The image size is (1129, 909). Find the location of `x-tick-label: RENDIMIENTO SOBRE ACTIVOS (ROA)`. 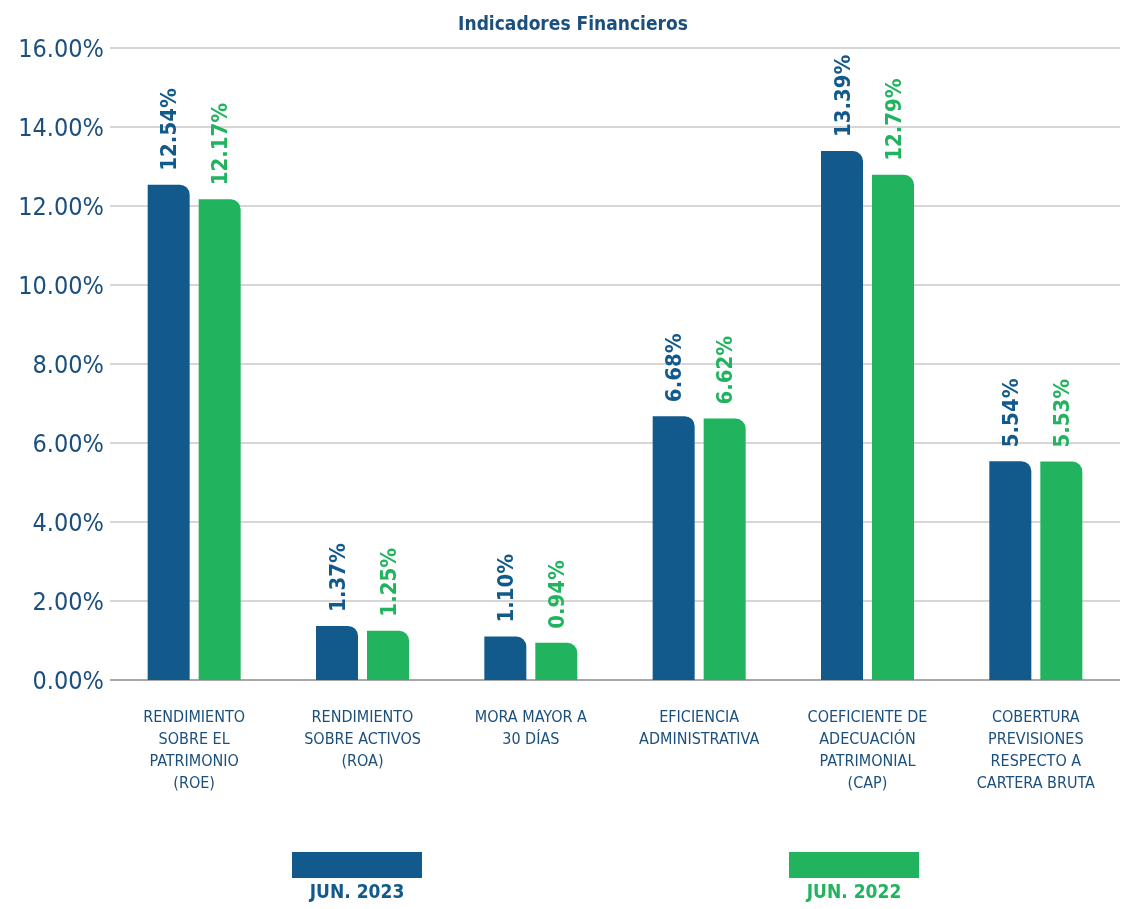

x-tick-label: RENDIMIENTO SOBRE ACTIVOS (ROA) is located at coordinates (362, 738).